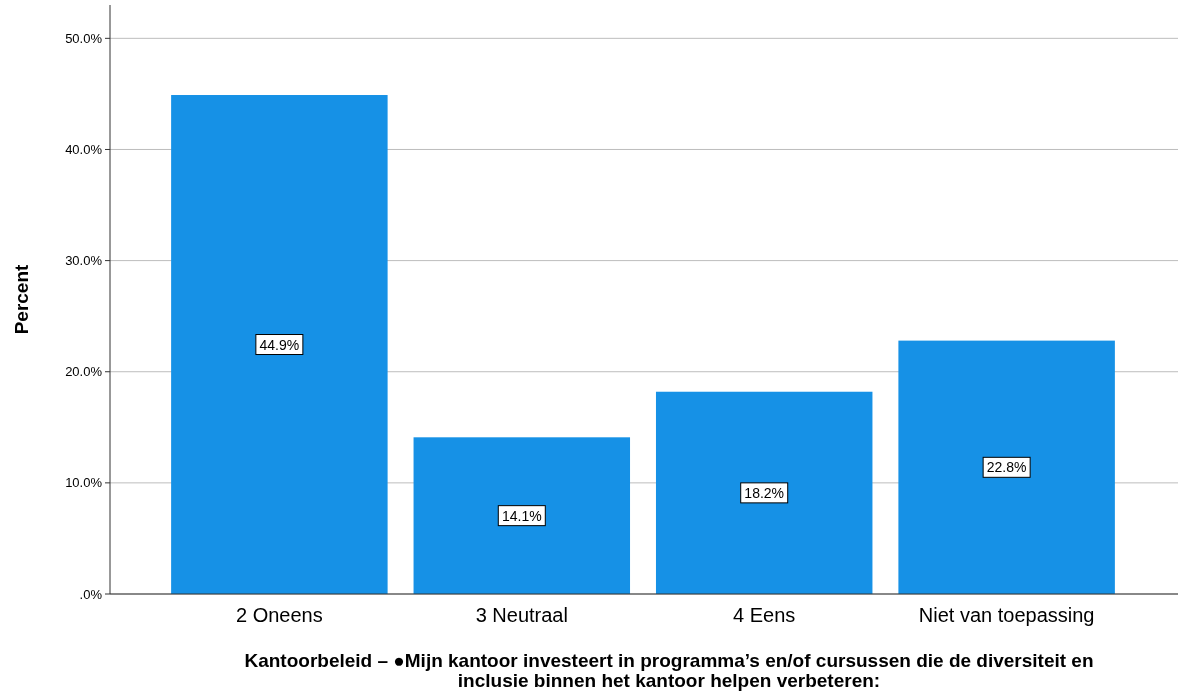 The width and height of the screenshot is (1178, 694). Describe the element at coordinates (521, 615) in the screenshot. I see `x-tick-label: 3 Neutraal` at that location.